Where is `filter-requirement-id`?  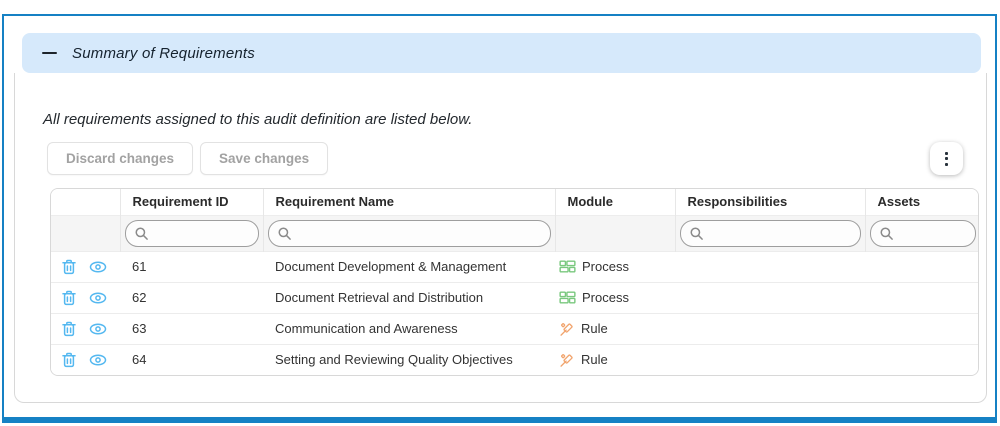 filter-requirement-id is located at coordinates (191, 233).